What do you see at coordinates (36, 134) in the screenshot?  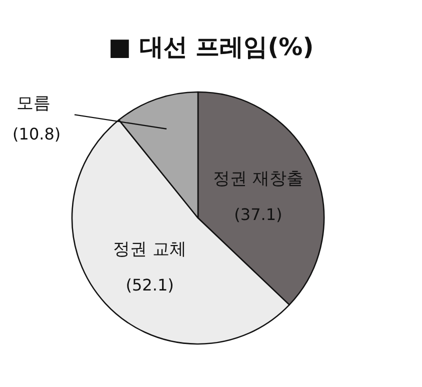 I see `data-label: (10.8)` at bounding box center [36, 134].